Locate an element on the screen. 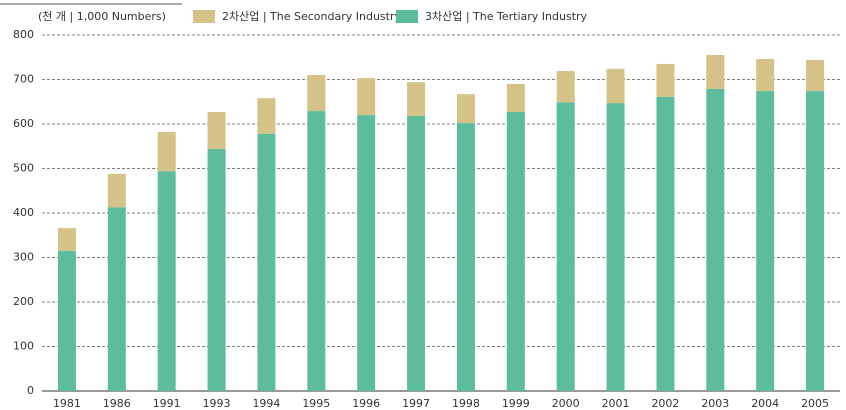 The width and height of the screenshot is (846, 410). x-tick-label: 1991 is located at coordinates (167, 403).